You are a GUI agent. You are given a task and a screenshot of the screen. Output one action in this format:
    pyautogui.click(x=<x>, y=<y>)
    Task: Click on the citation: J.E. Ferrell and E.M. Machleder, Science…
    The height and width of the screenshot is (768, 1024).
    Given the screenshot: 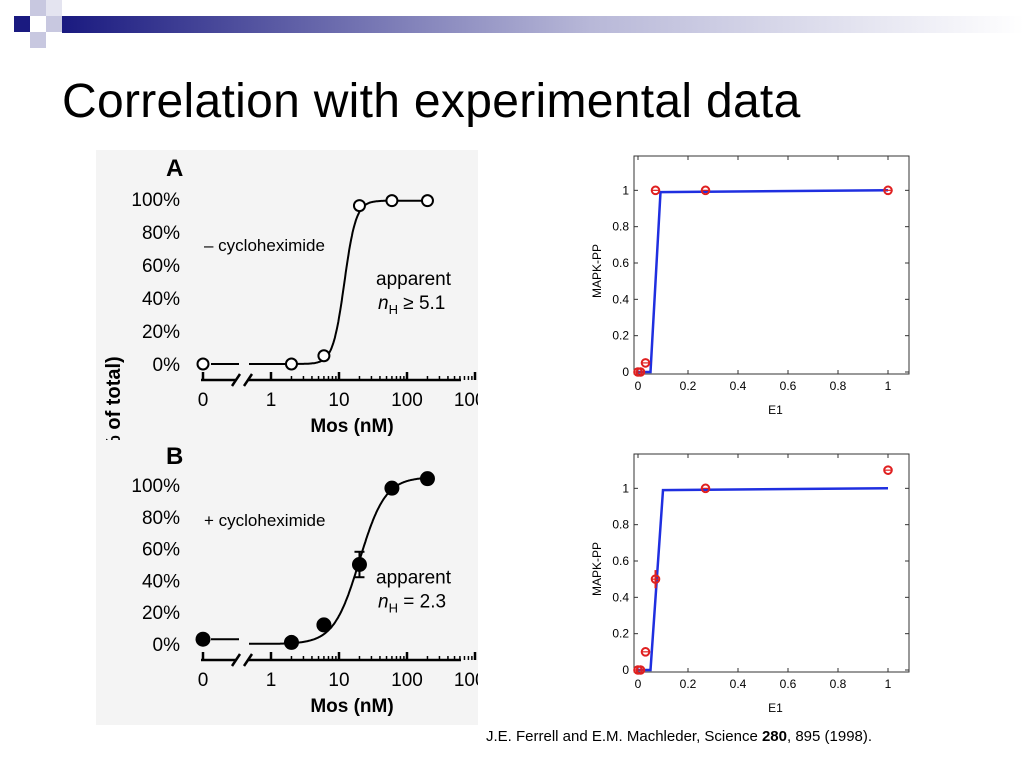 What is the action you would take?
    pyautogui.click(x=679, y=736)
    